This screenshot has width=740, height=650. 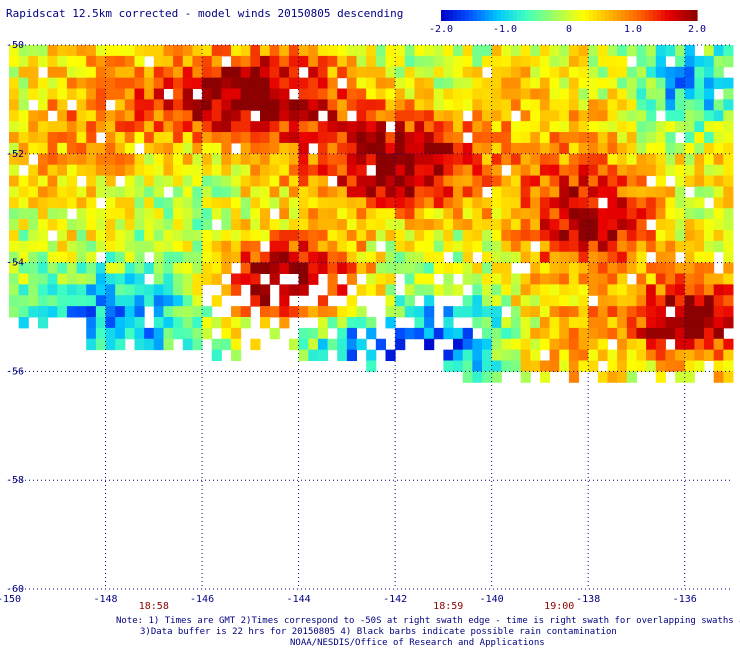 I want to click on x-tick-label: -142, so click(x=395, y=599).